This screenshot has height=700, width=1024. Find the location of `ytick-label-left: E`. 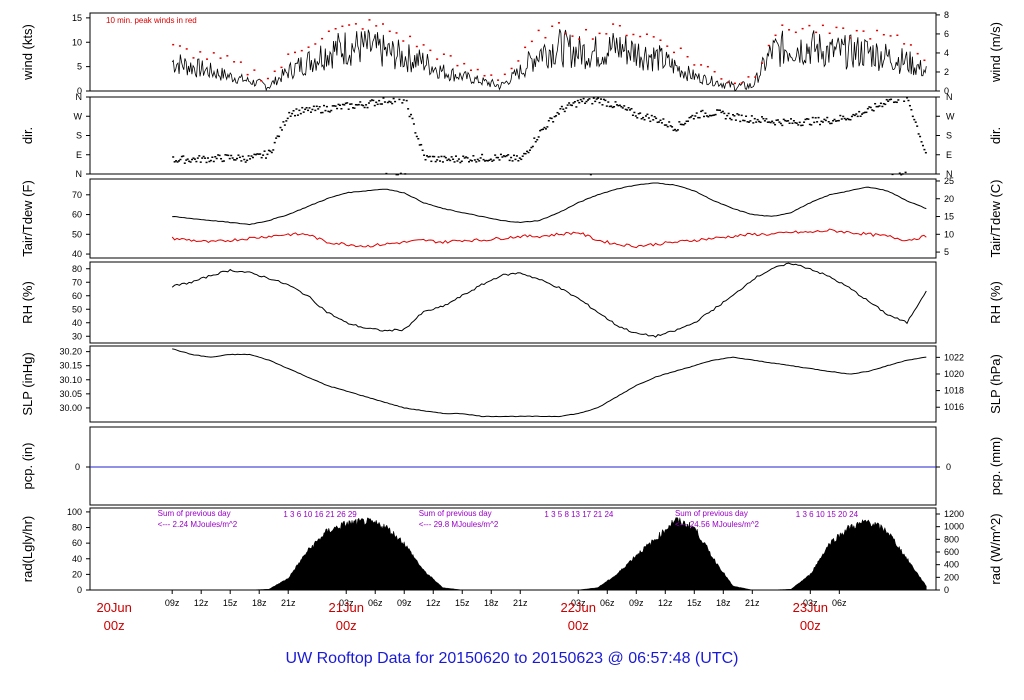

ytick-label-left: E is located at coordinates (79, 155).